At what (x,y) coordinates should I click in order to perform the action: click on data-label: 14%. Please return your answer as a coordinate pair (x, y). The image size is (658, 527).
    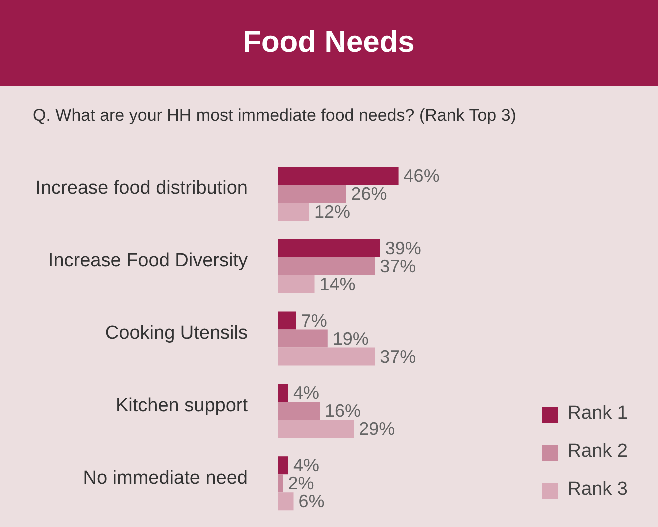
    Looking at the image, I should click on (338, 284).